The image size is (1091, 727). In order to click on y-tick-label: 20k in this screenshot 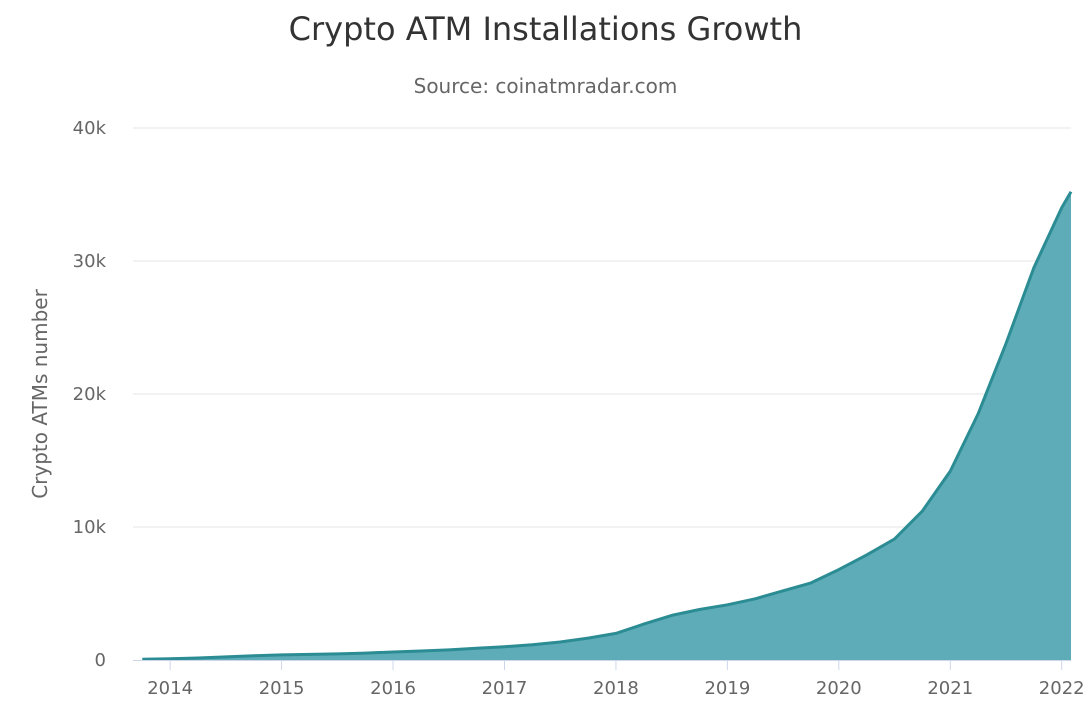, I will do `click(90, 394)`.